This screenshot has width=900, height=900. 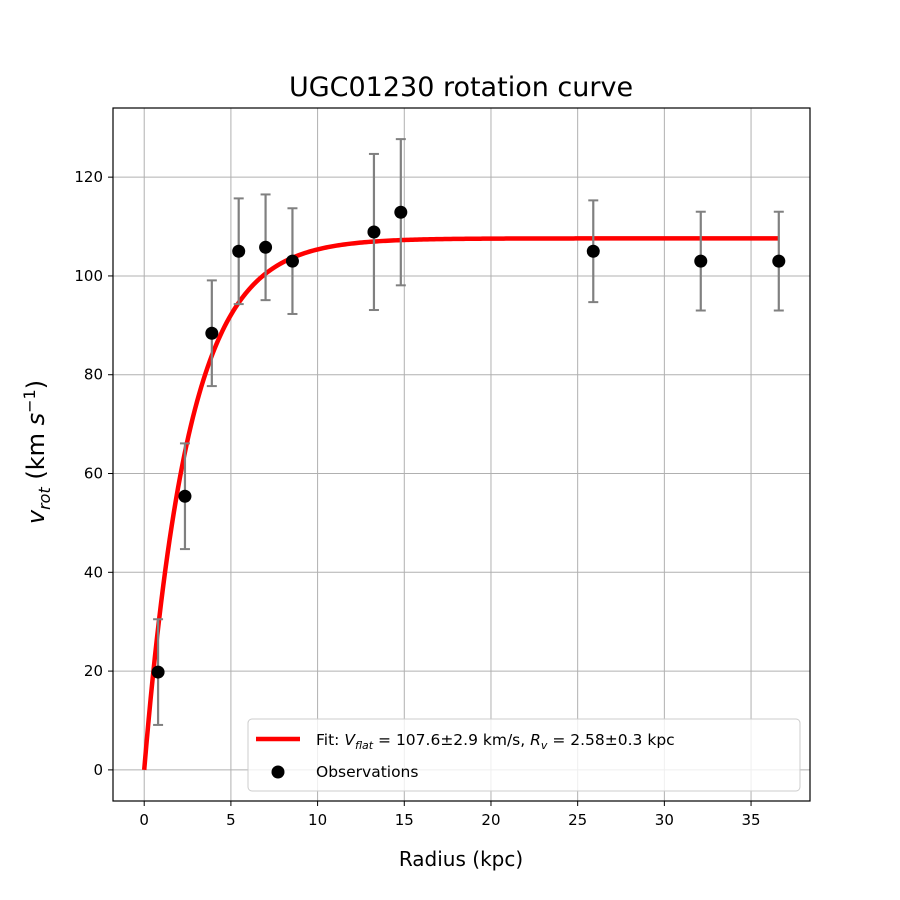 What do you see at coordinates (93, 671) in the screenshot?
I see `y-tick-label: 20` at bounding box center [93, 671].